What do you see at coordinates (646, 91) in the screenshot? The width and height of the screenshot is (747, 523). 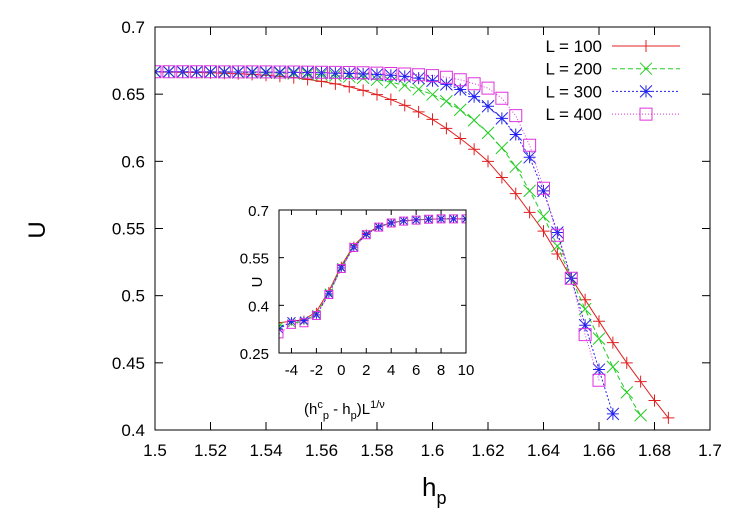 I see `legend-marker` at bounding box center [646, 91].